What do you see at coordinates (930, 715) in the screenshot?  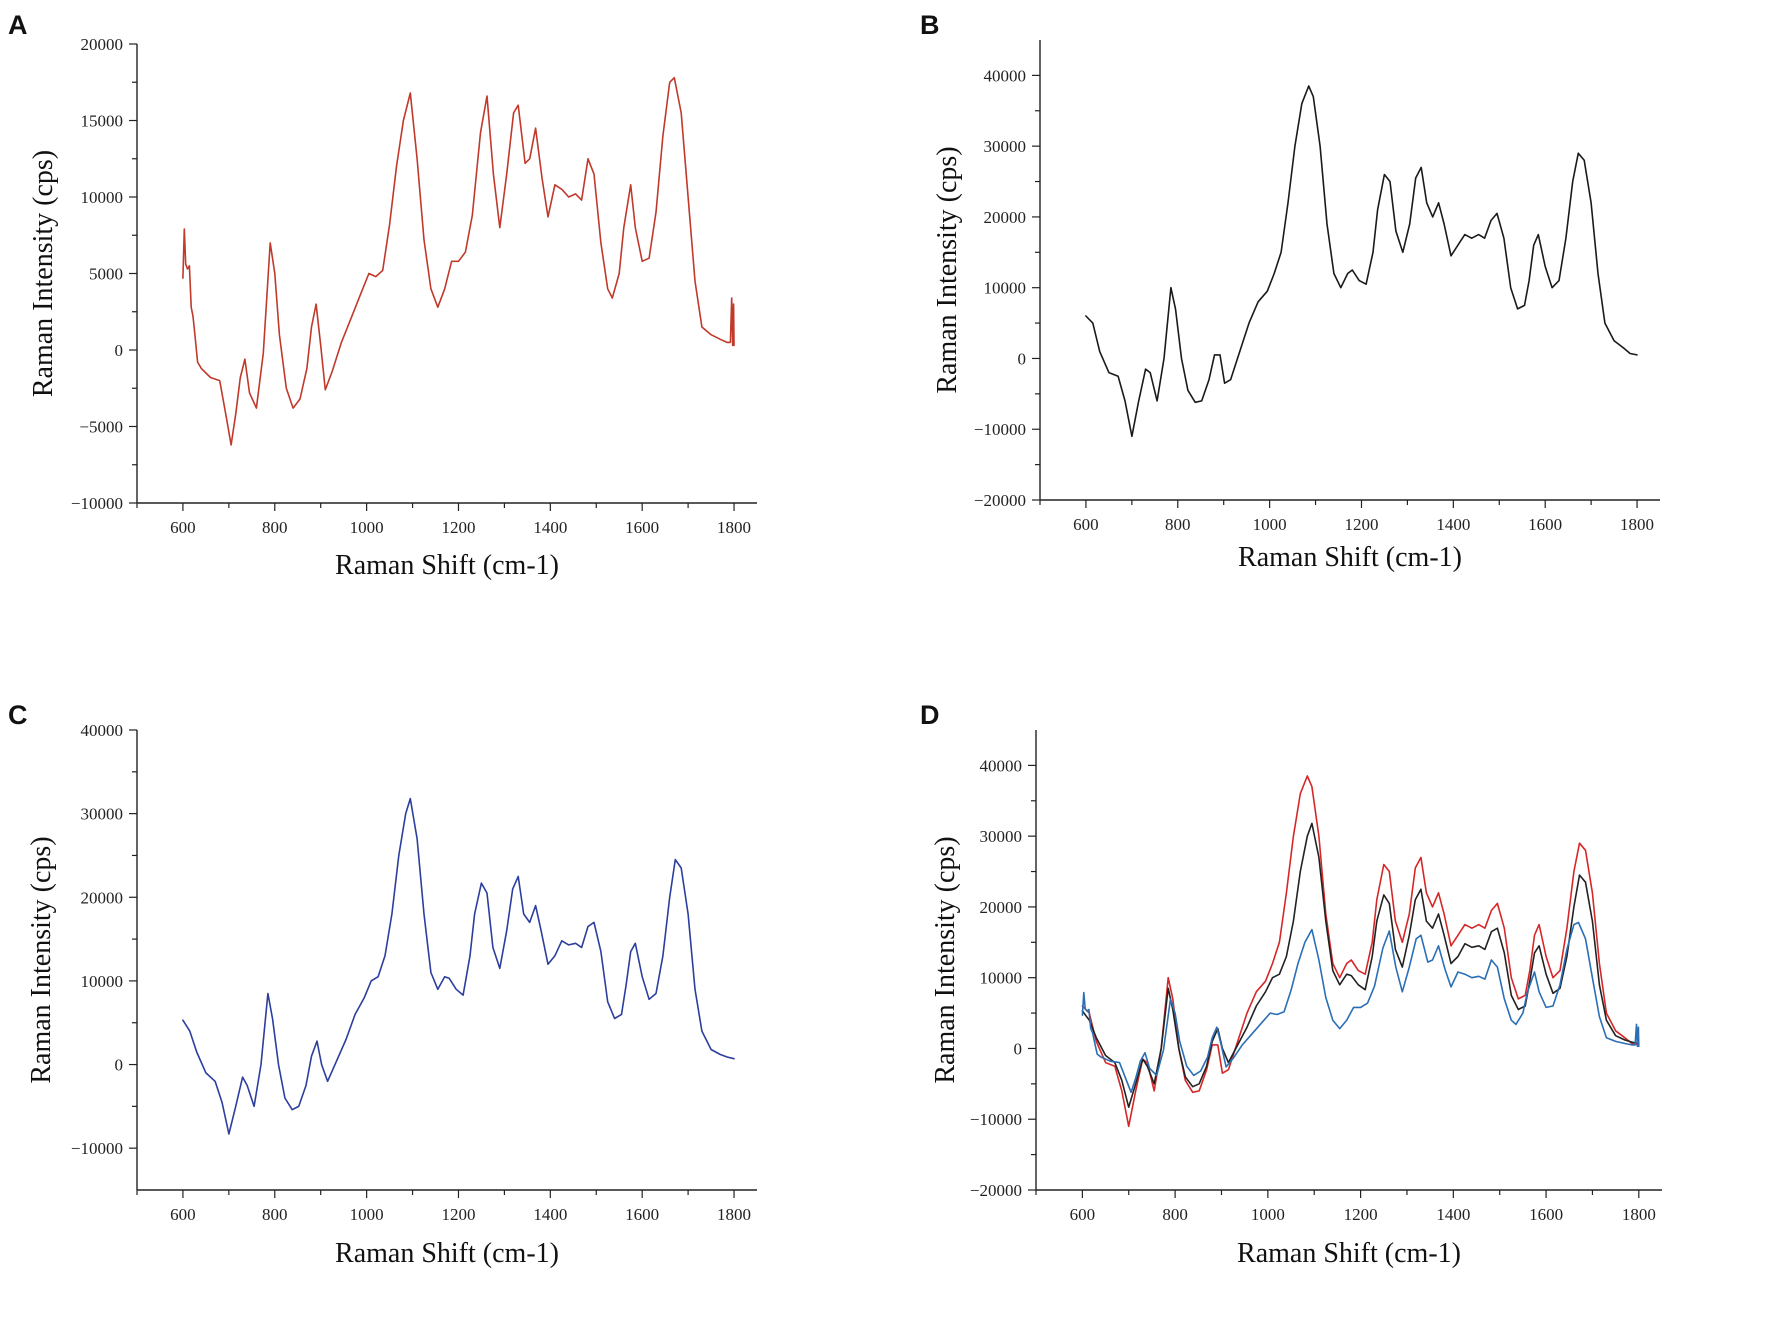 I see `panel-letter-d: D` at bounding box center [930, 715].